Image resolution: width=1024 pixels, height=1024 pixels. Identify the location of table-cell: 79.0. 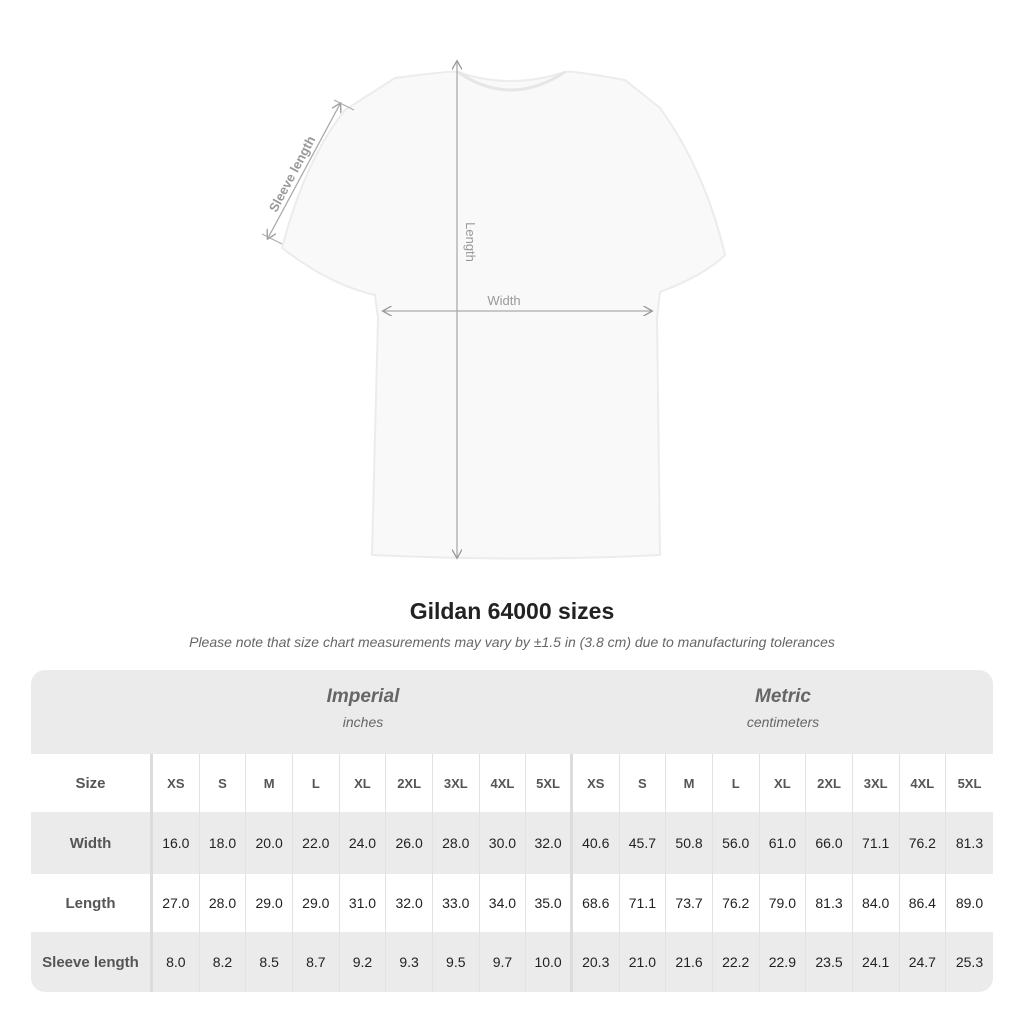
(783, 903).